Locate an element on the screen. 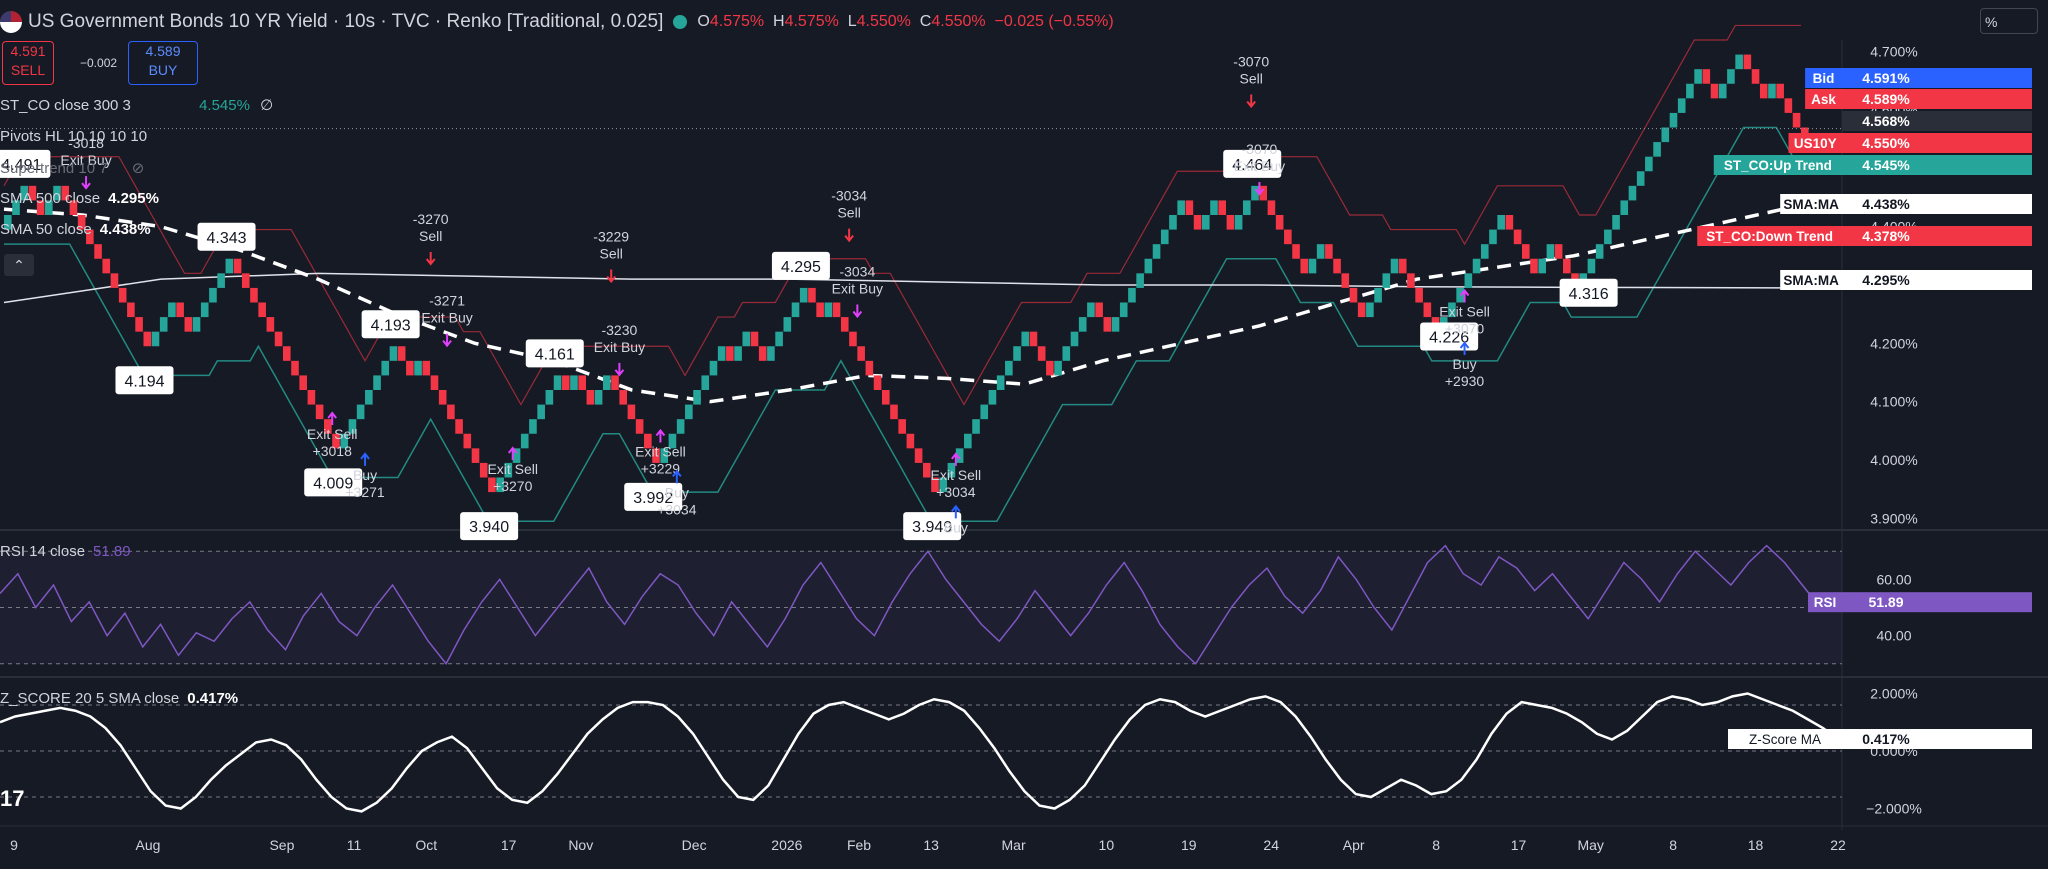 Image resolution: width=2048 pixels, height=869 pixels. price-tag: Bid is located at coordinates (1824, 78).